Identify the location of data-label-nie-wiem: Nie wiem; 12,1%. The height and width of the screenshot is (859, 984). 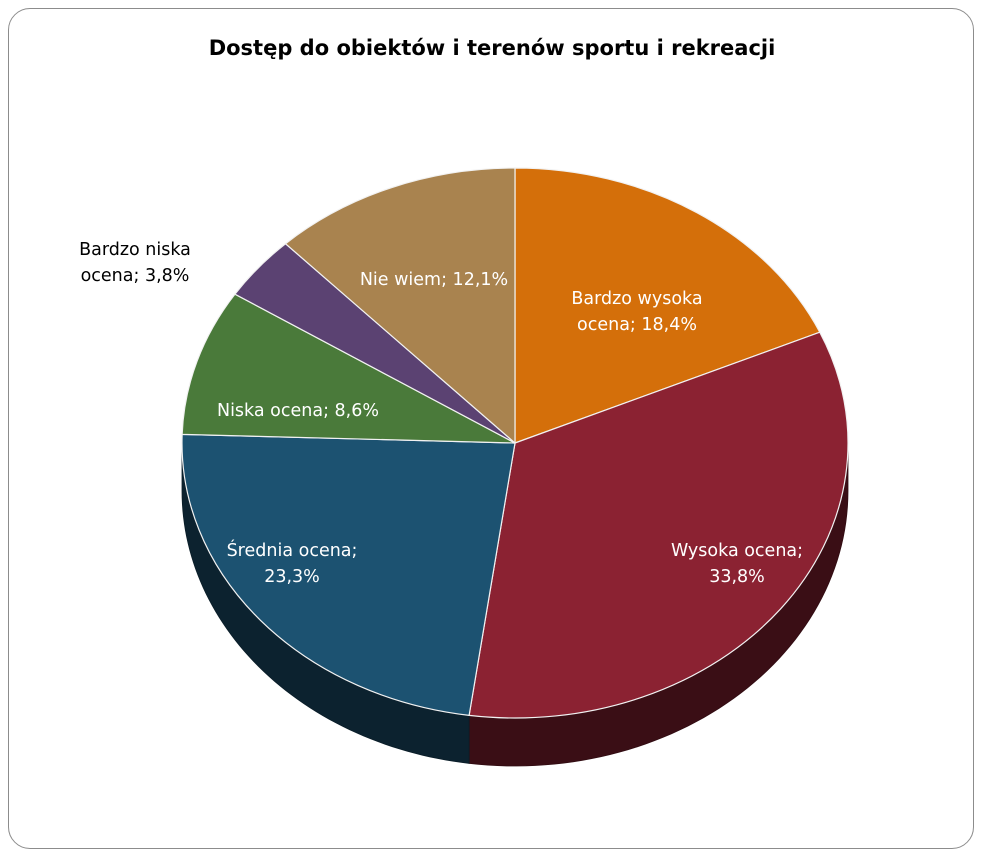
(434, 280).